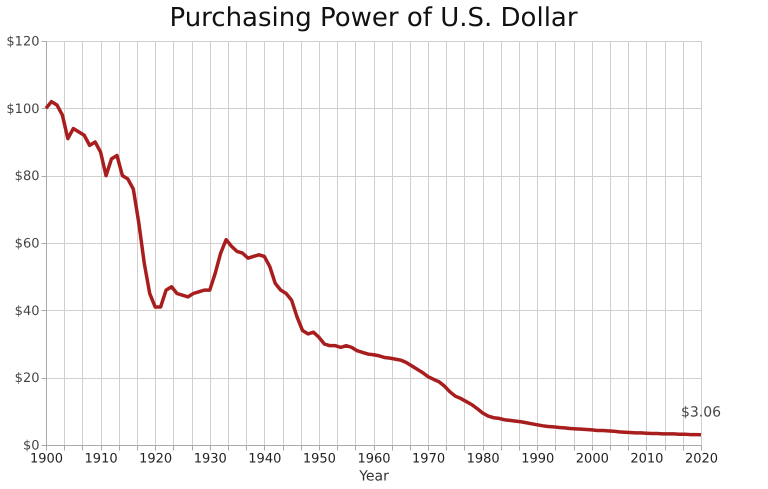  Describe the element at coordinates (647, 459) in the screenshot. I see `x-tick-label: 2010` at that location.